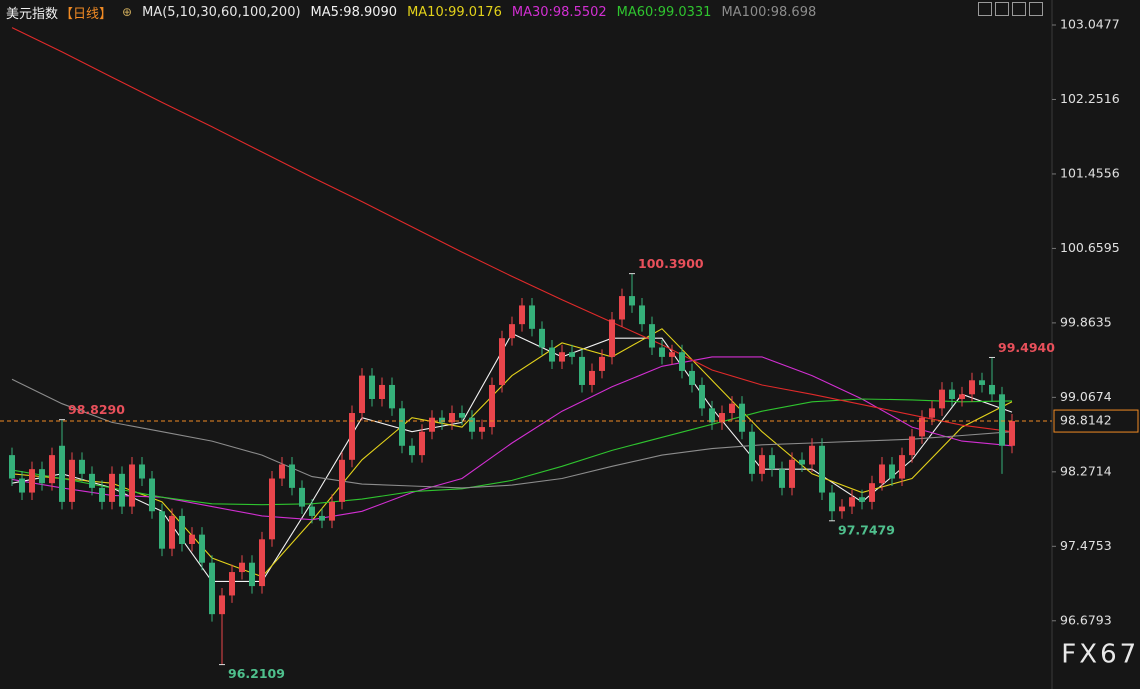  Describe the element at coordinates (1086, 420) in the screenshot. I see `last-price-label: 98.8142` at that location.